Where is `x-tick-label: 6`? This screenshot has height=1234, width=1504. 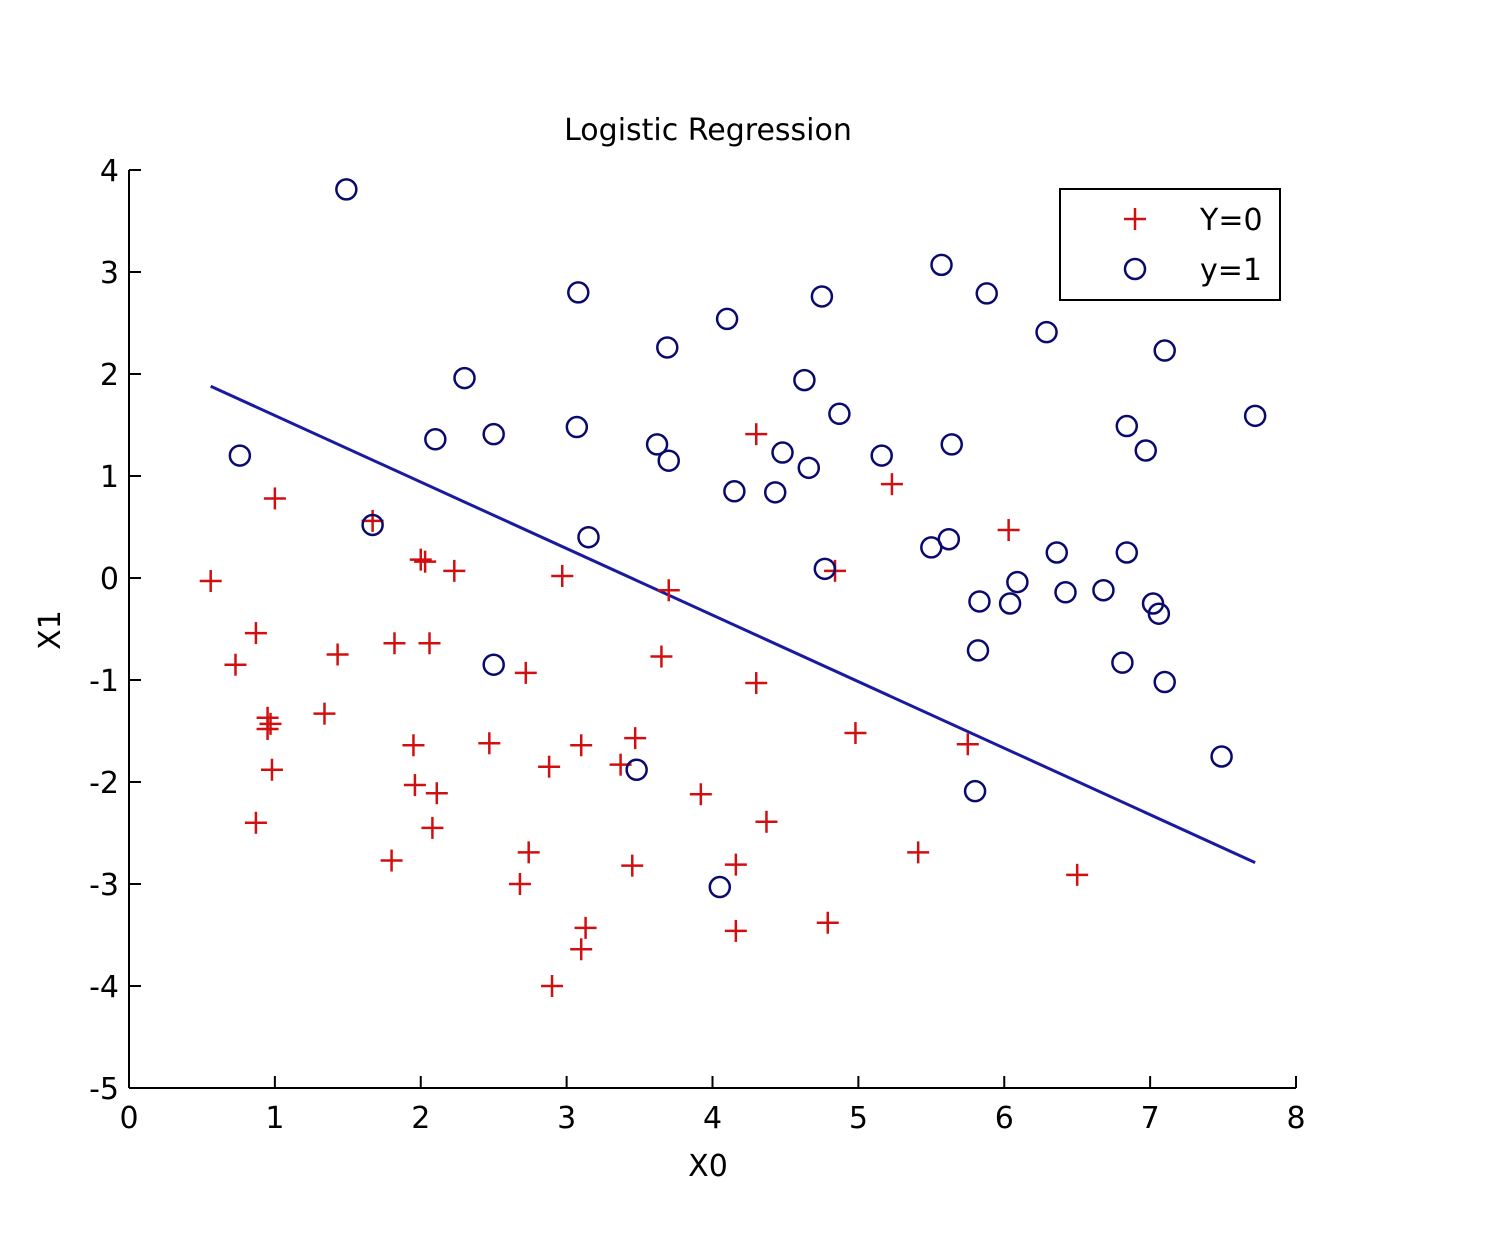 x-tick-label: 6 is located at coordinates (1004, 1118).